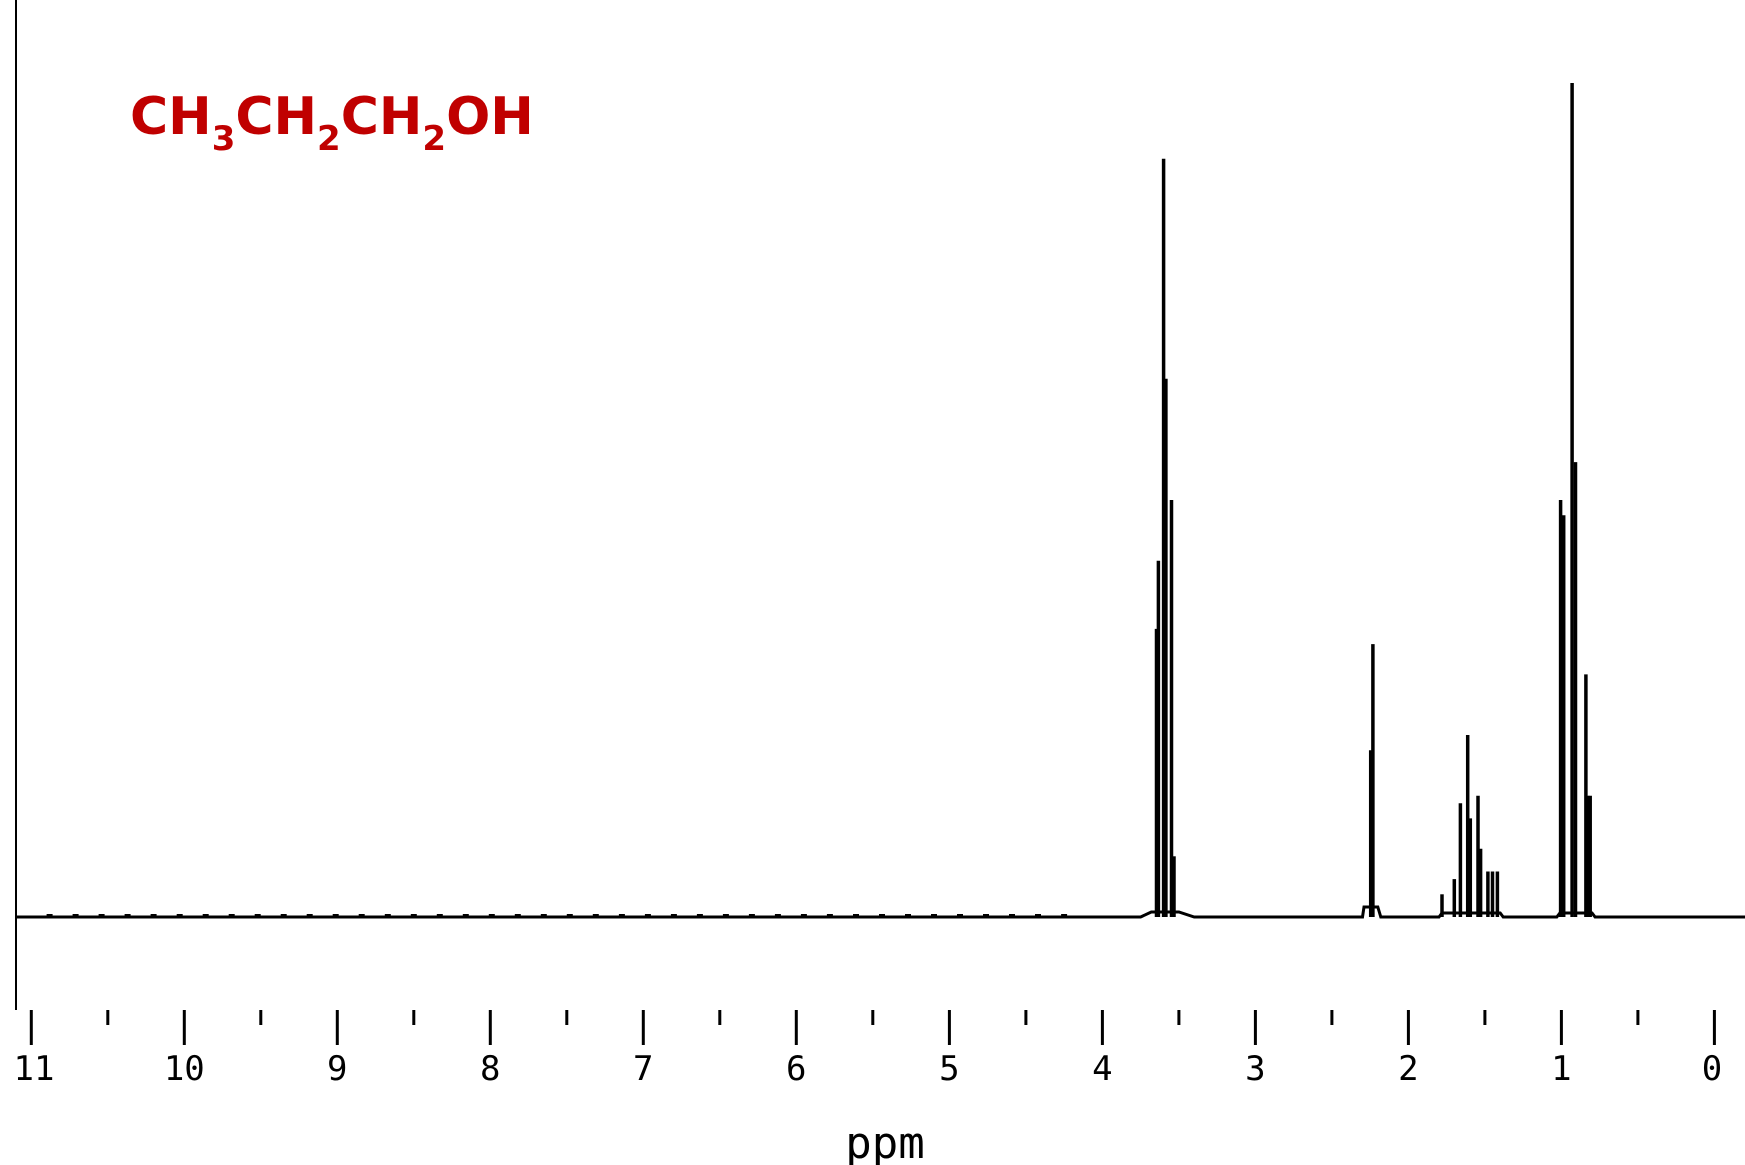  What do you see at coordinates (880, 912) in the screenshot?
I see `spectrum-trace` at bounding box center [880, 912].